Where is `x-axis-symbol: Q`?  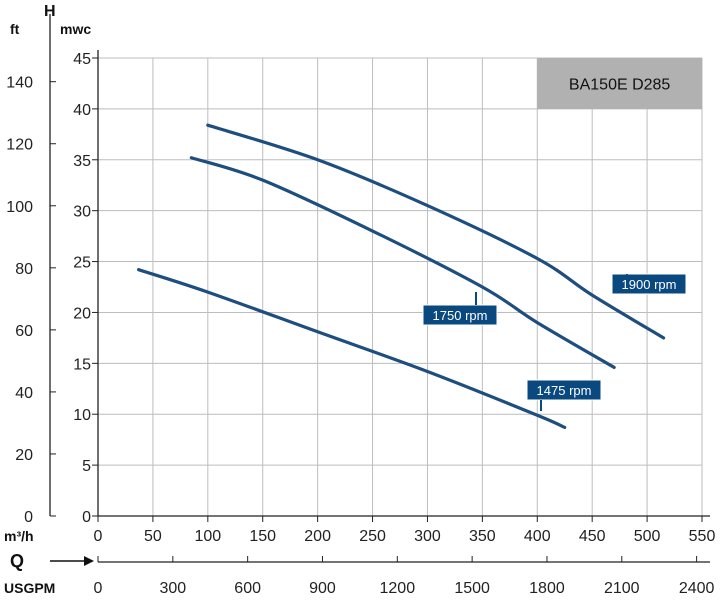
x-axis-symbol: Q is located at coordinates (17, 561).